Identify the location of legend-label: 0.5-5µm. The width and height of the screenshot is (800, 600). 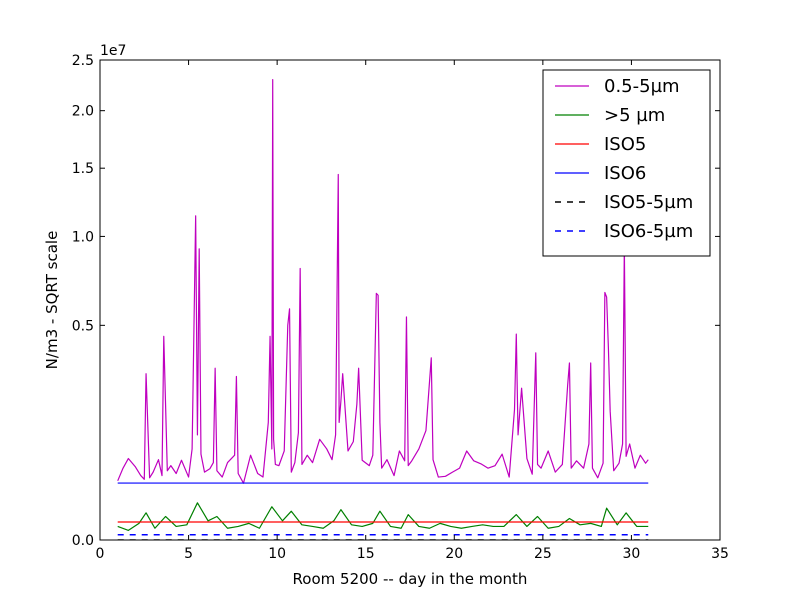
(642, 86).